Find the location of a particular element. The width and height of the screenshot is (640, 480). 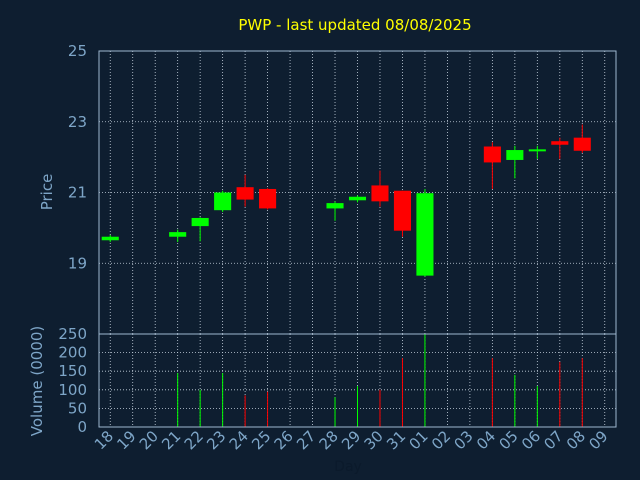

volume-axis-label: Volume (0000) is located at coordinates (37, 381).